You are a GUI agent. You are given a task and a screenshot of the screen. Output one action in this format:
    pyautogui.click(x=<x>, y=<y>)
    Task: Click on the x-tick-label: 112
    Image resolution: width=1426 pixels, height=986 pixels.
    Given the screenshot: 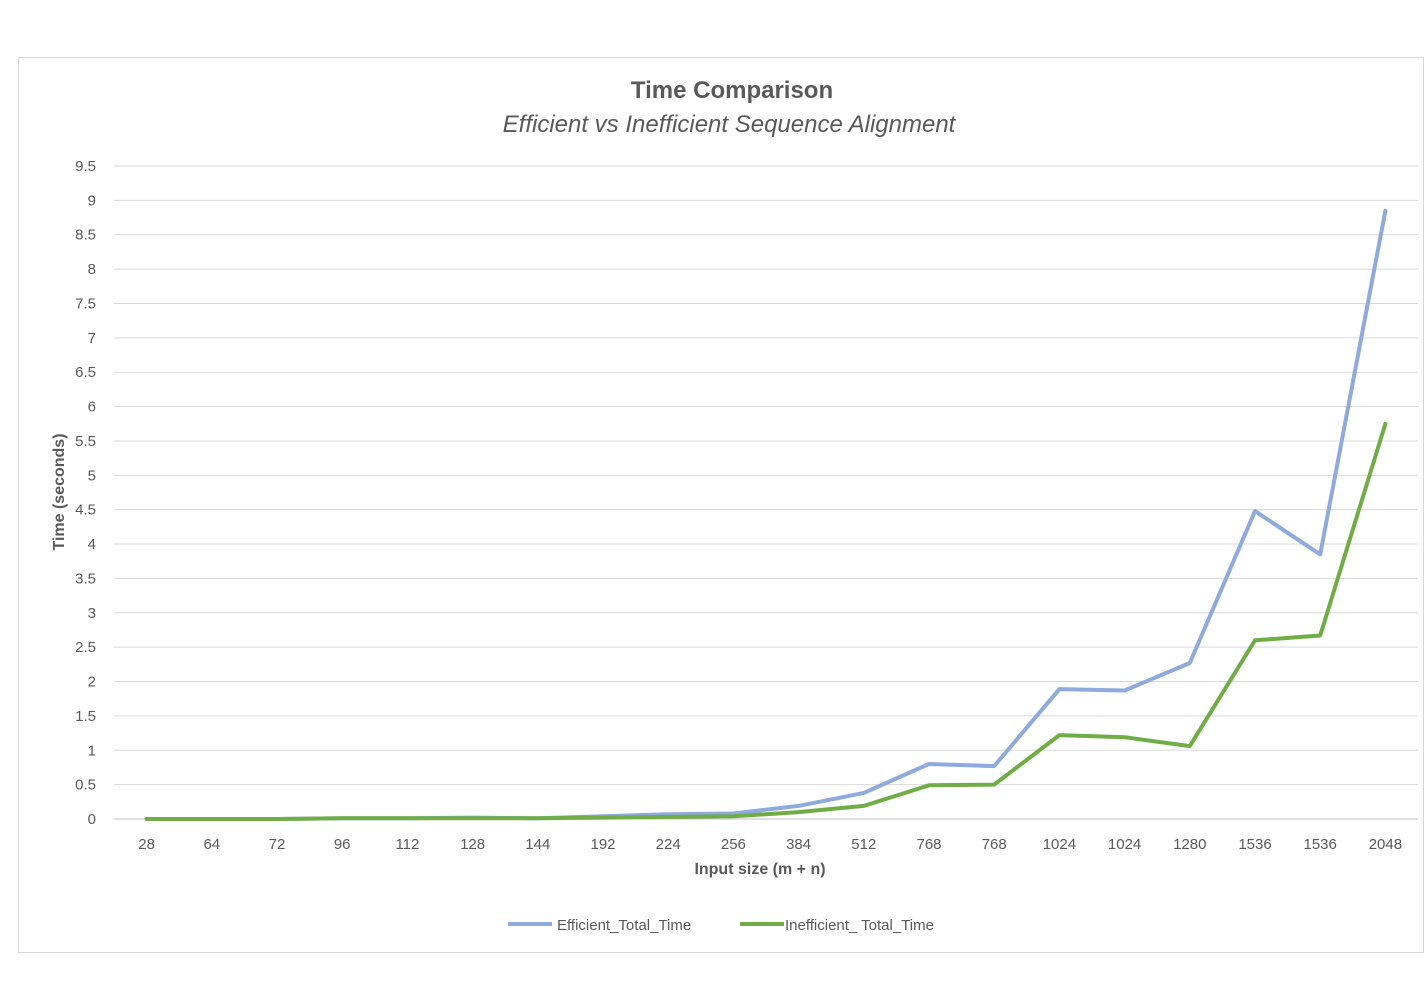 What is the action you would take?
    pyautogui.click(x=407, y=844)
    